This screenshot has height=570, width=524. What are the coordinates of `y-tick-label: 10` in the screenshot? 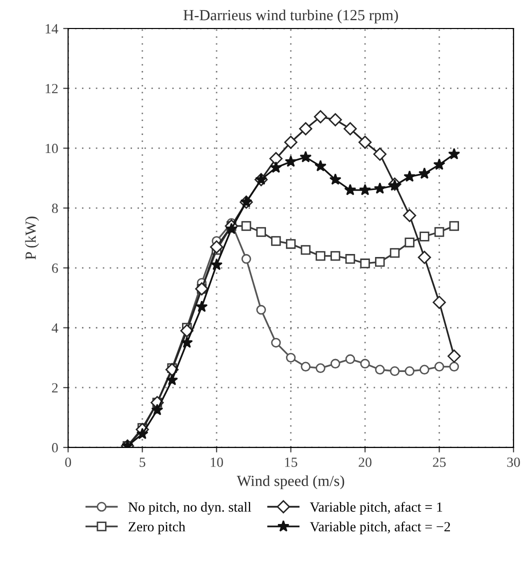 It's located at (52, 149).